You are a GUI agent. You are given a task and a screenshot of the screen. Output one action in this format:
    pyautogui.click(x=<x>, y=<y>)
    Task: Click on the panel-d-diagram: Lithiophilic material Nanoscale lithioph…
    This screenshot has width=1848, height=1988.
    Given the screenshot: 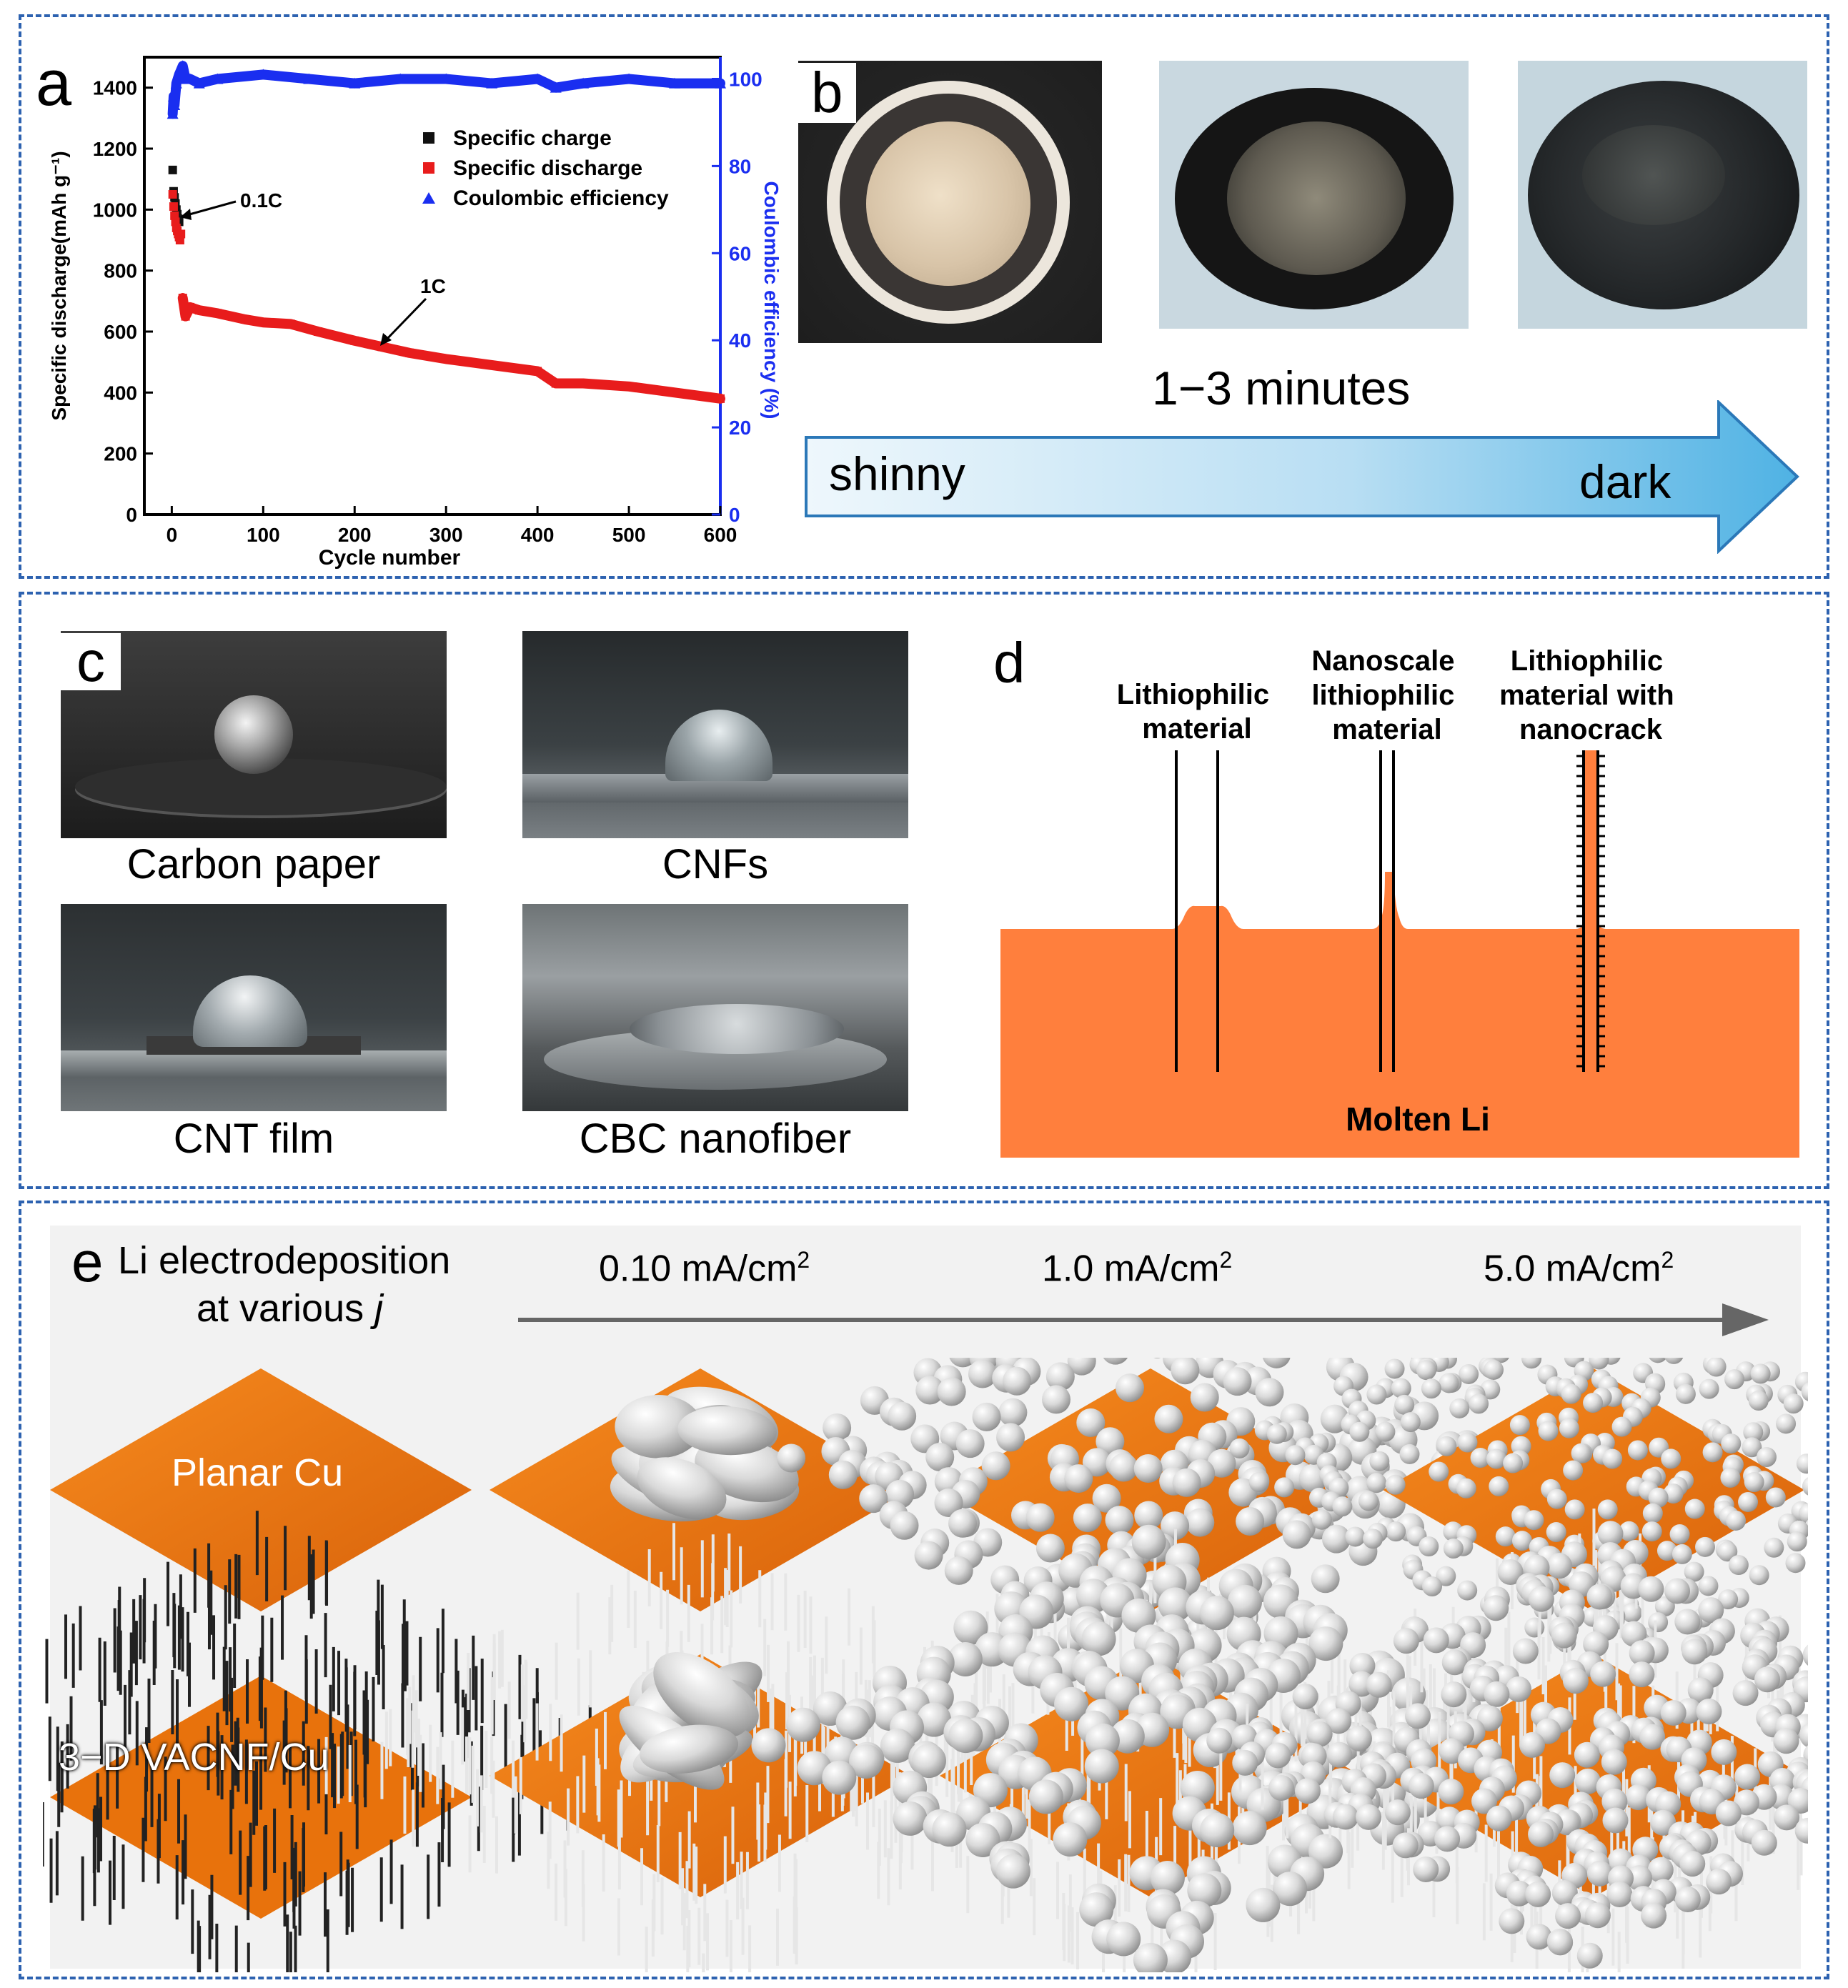 What is the action you would take?
    pyautogui.click(x=1399, y=901)
    